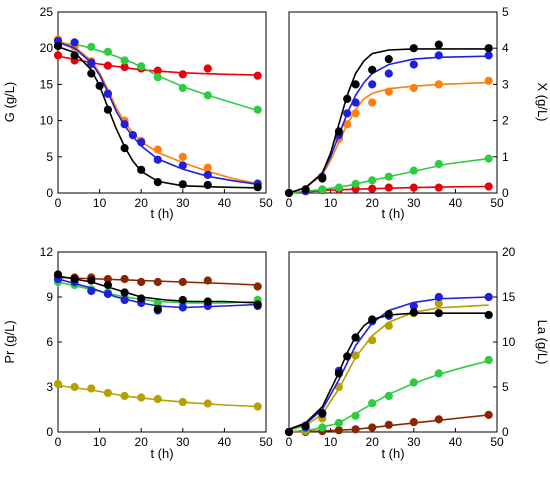 This screenshot has width=550, height=483. I want to click on y-tick-label: 25, so click(47, 12).